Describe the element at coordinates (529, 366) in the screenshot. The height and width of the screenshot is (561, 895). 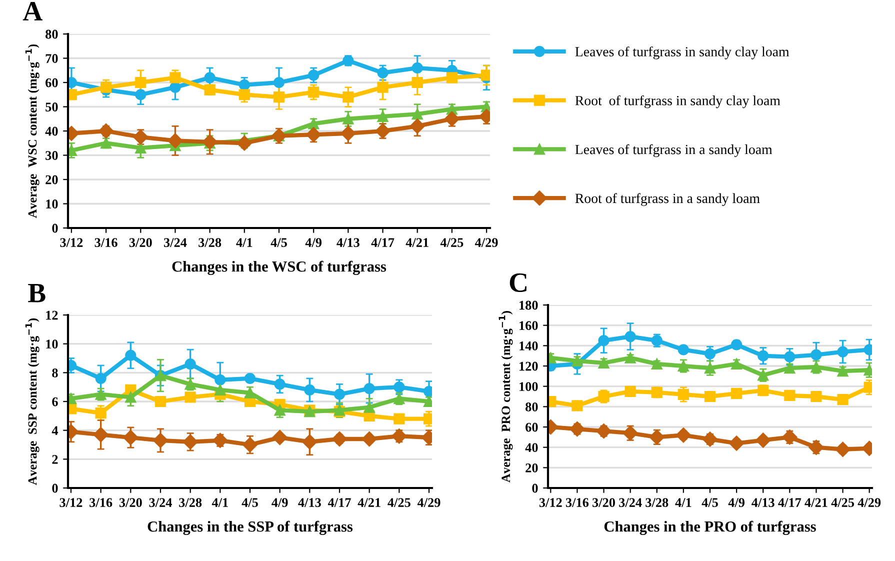
I see `y-tick-label: 120` at that location.